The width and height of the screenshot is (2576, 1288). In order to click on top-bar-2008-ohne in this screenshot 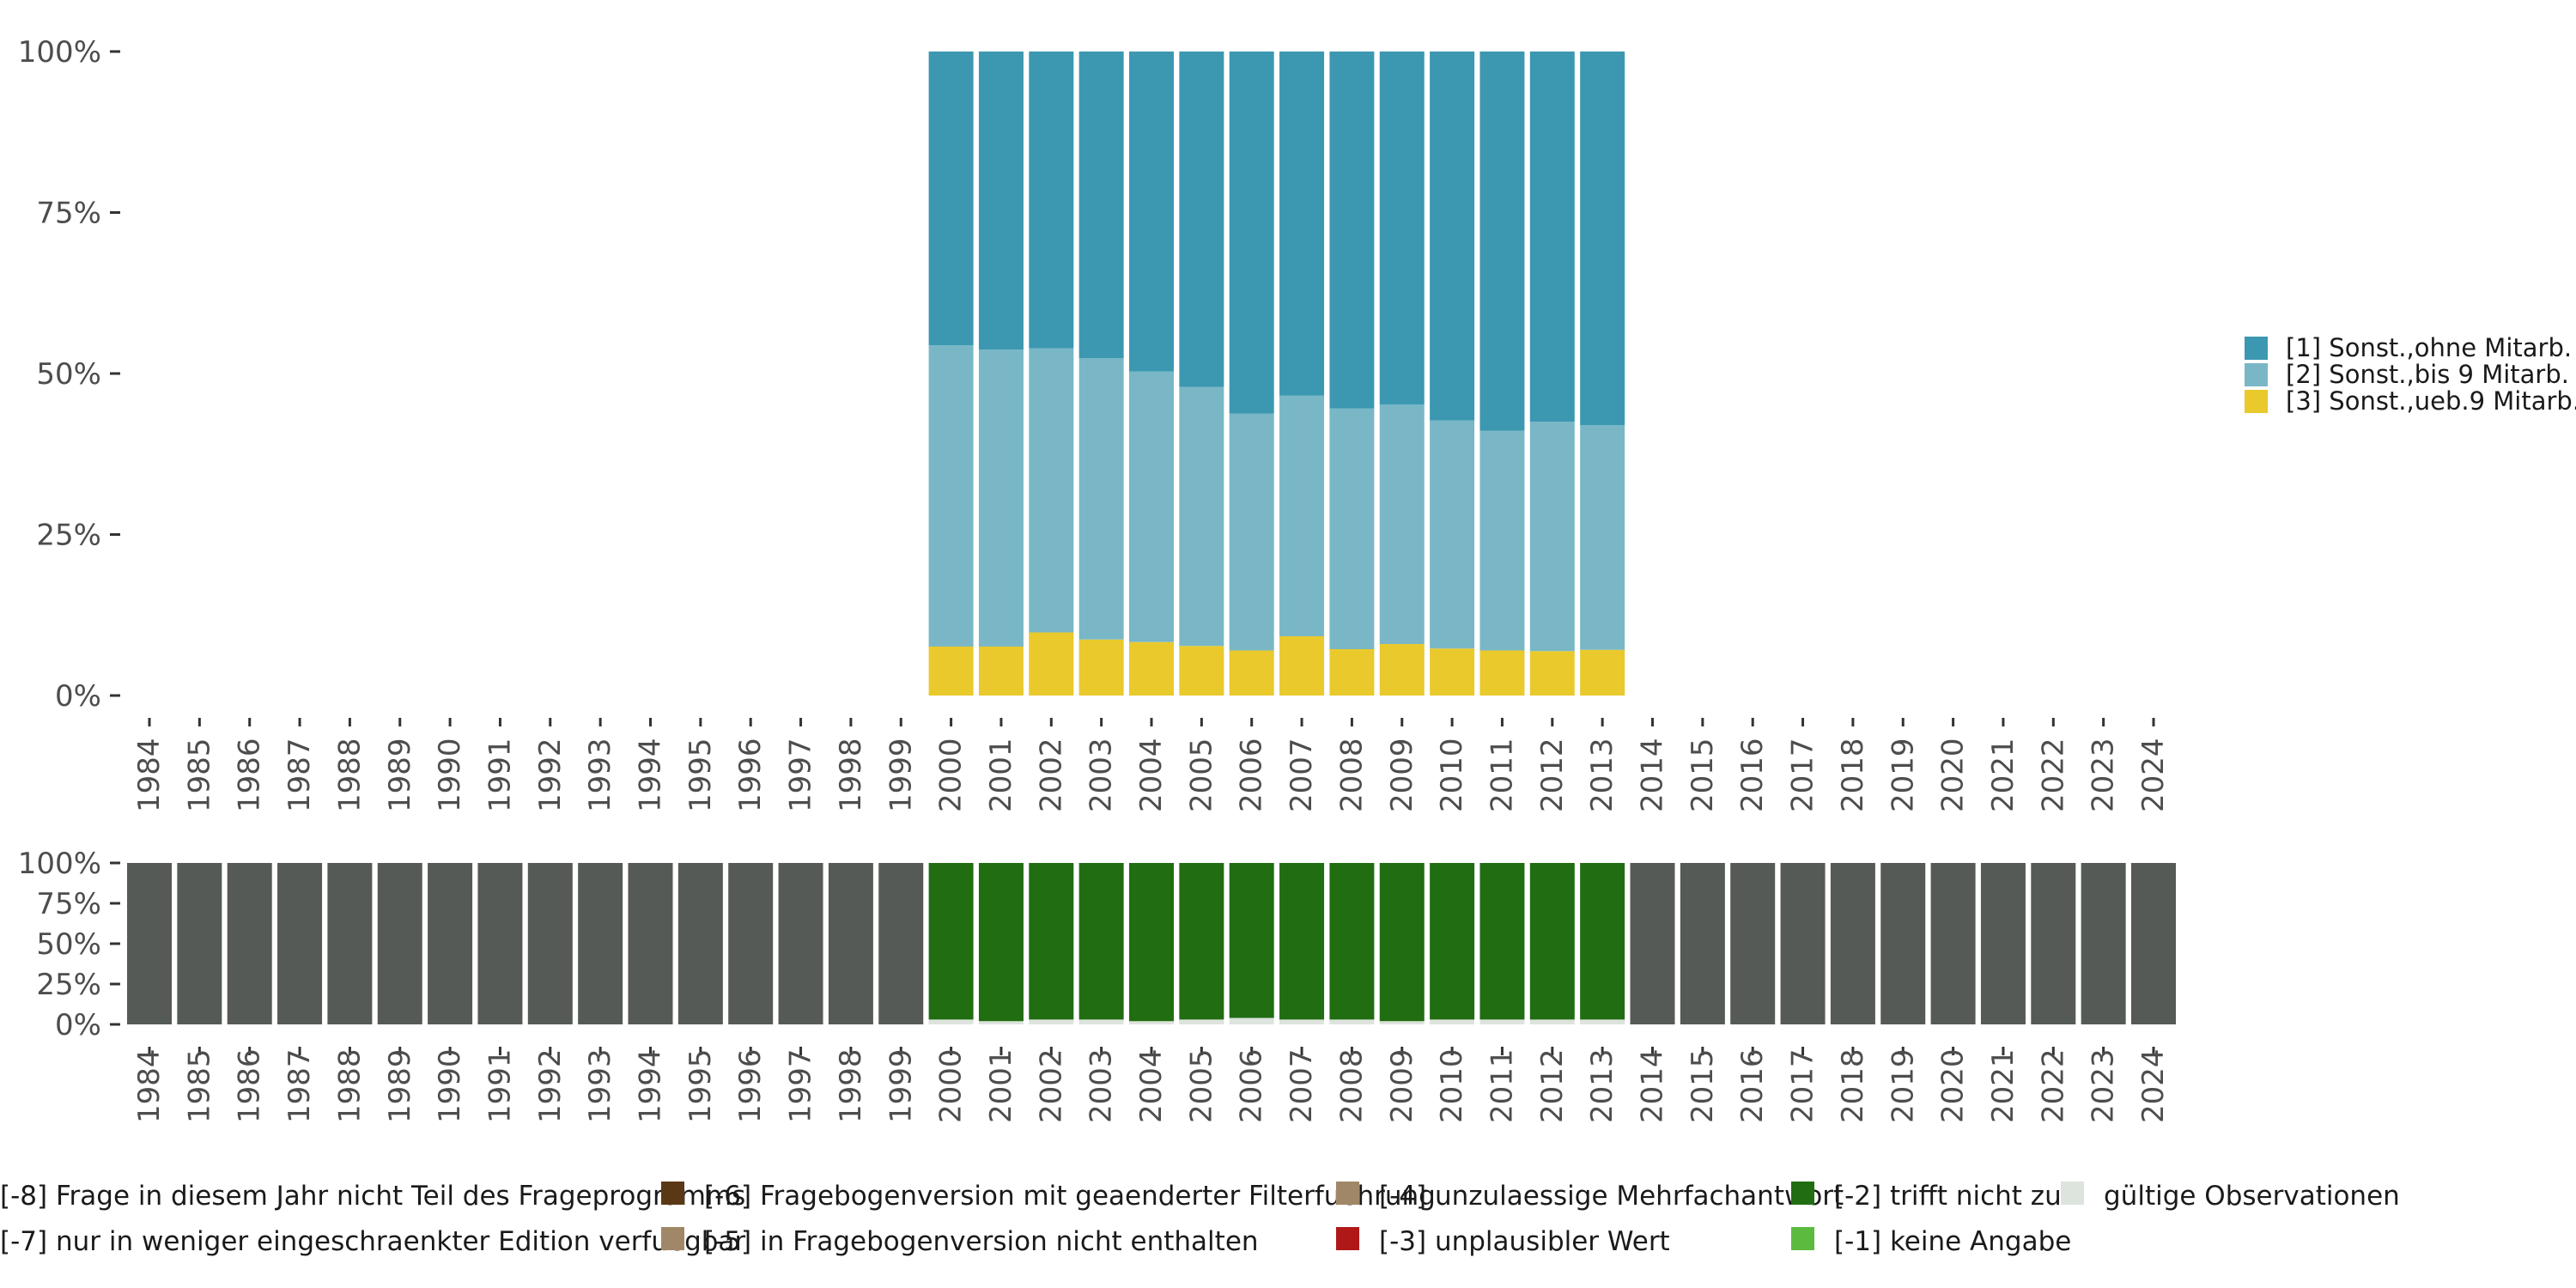, I will do `click(1352, 230)`.